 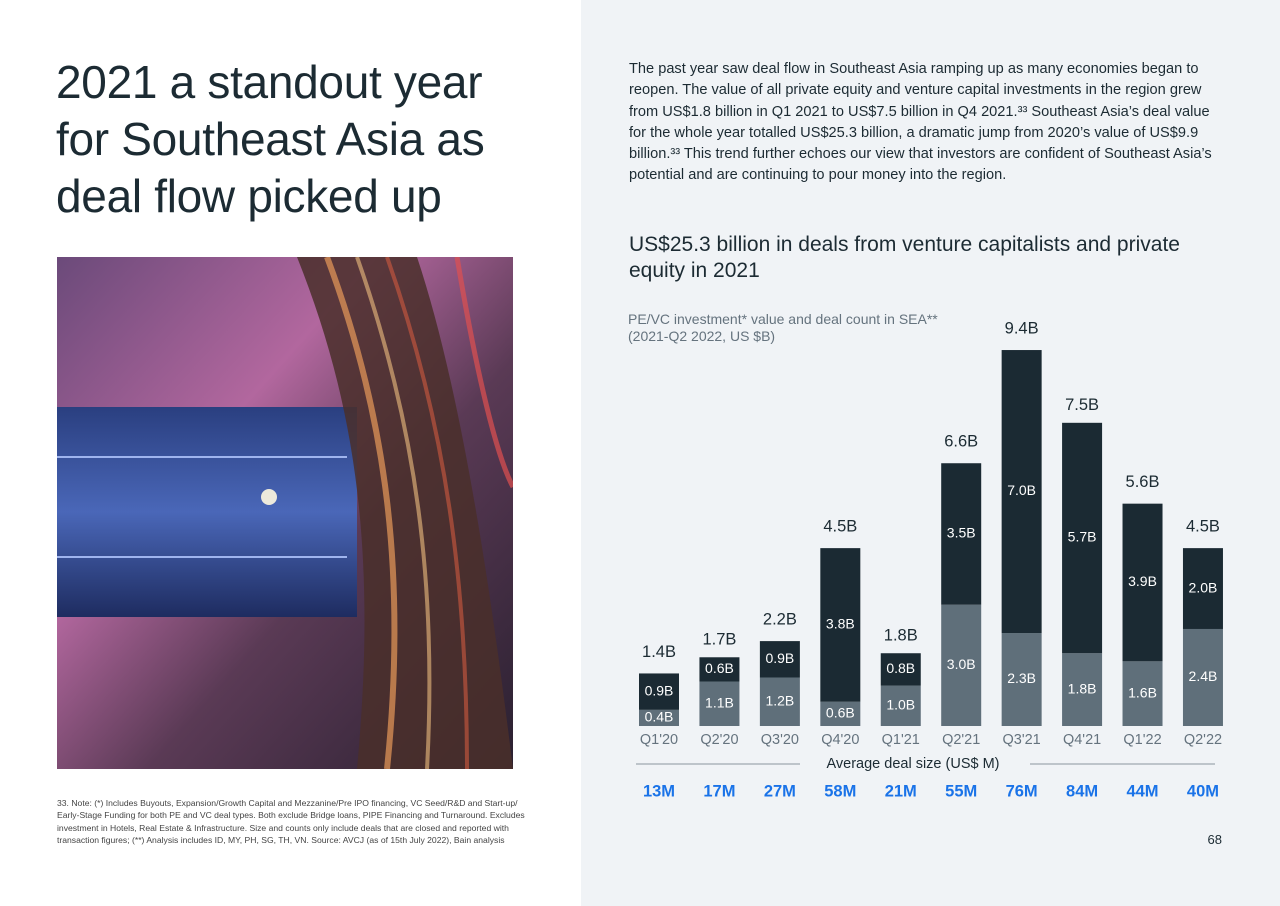 What do you see at coordinates (1203, 791) in the screenshot?
I see `avg-deal-value: 40M` at bounding box center [1203, 791].